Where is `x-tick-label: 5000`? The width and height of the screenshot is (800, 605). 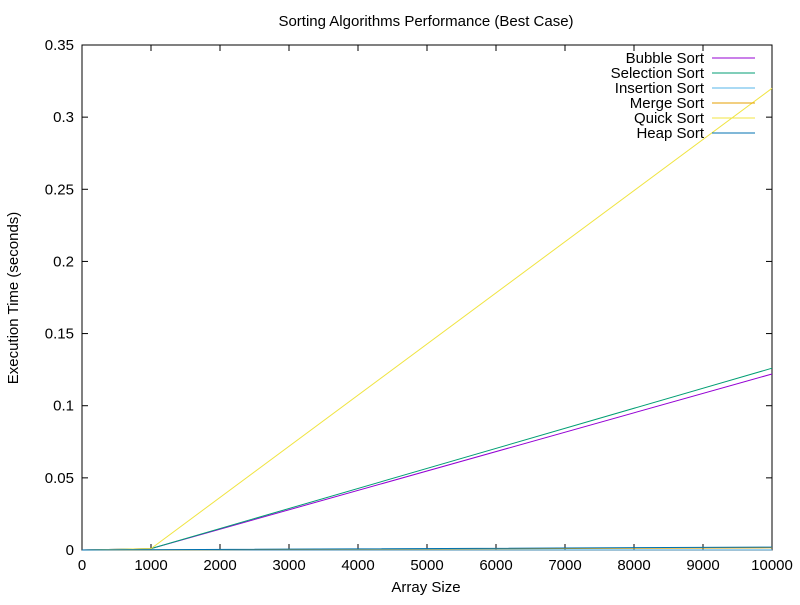
x-tick-label: 5000 is located at coordinates (426, 565).